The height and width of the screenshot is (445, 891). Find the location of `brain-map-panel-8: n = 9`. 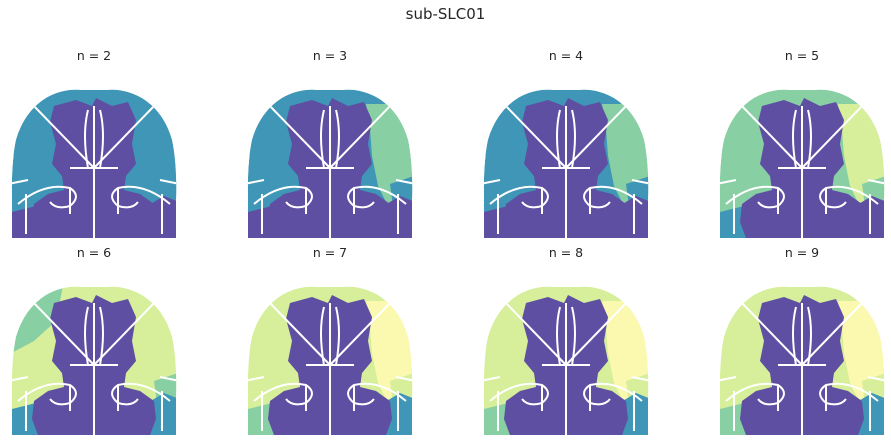

brain-map-panel-8: n = 9 is located at coordinates (801, 345).